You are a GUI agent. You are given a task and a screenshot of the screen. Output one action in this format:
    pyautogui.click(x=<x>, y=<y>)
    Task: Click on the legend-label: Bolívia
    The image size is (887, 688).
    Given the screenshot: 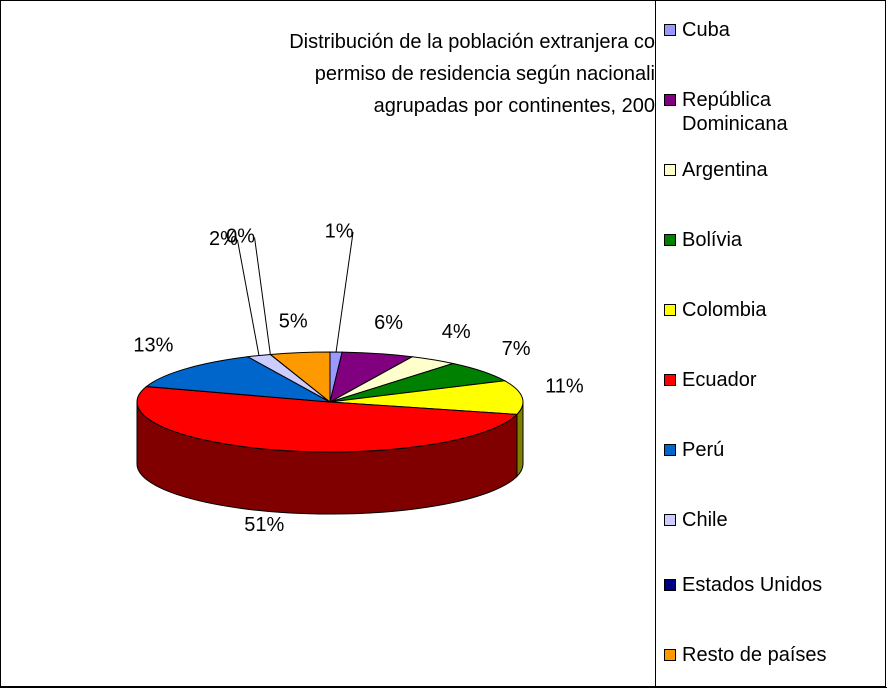 What is the action you would take?
    pyautogui.click(x=712, y=240)
    